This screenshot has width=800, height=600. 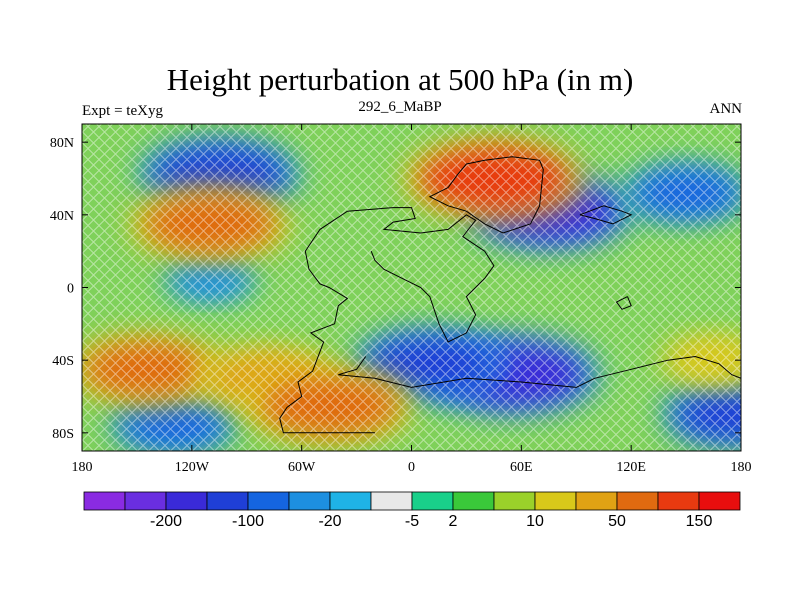 I want to click on colorbar-label: -5, so click(x=412, y=521).